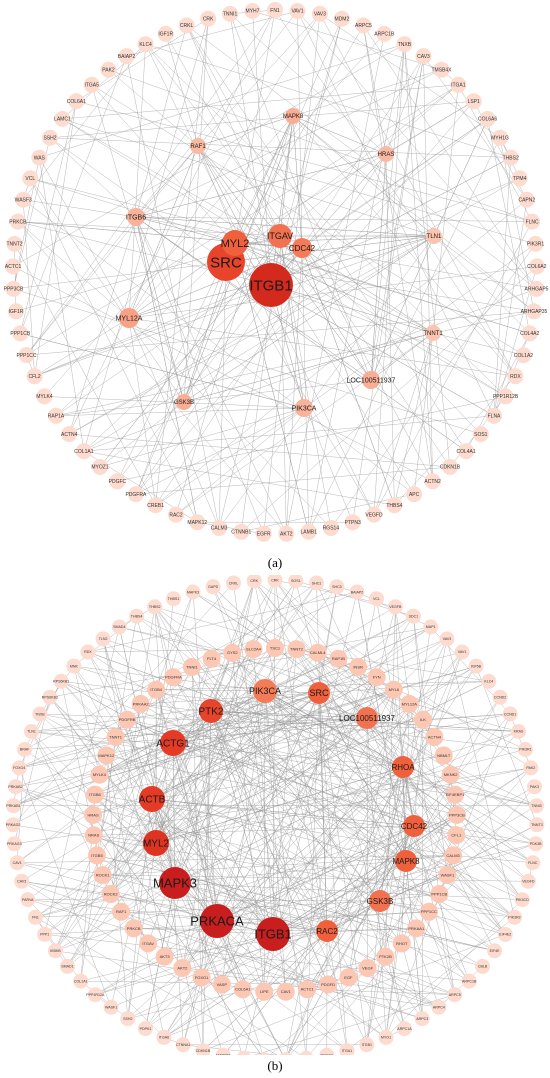  What do you see at coordinates (67, 966) in the screenshot?
I see `node-smad1: SMAD1` at bounding box center [67, 966].